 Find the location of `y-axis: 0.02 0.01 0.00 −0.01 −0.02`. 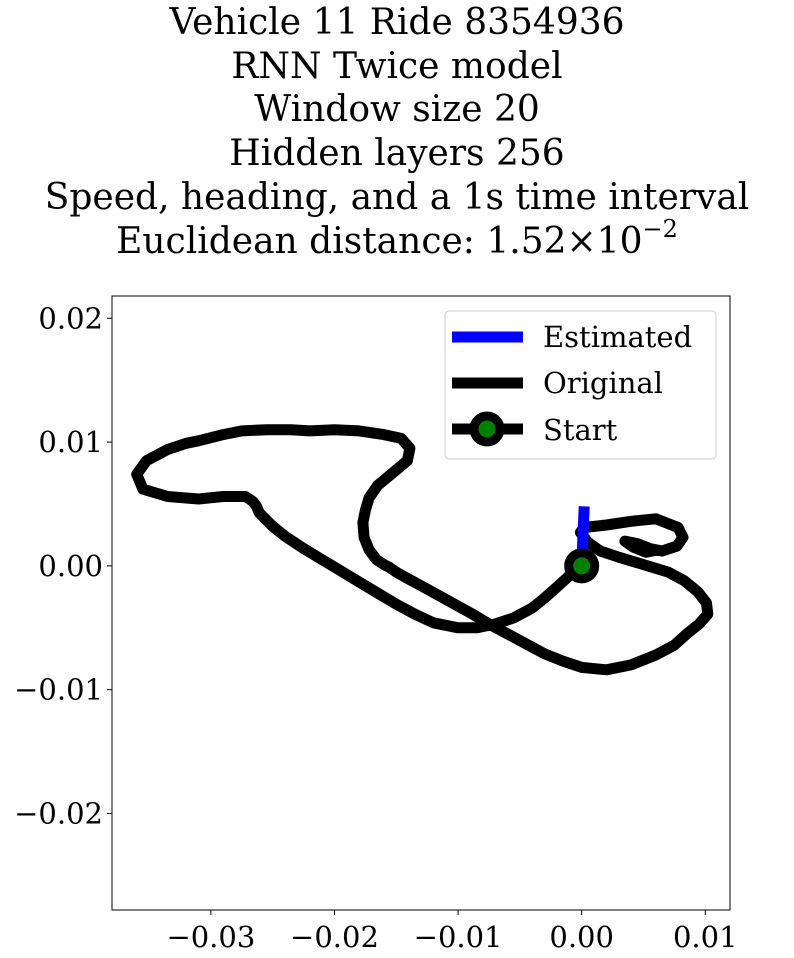

y-axis: 0.02 0.01 0.00 −0.01 −0.02 is located at coordinates (63, 565).